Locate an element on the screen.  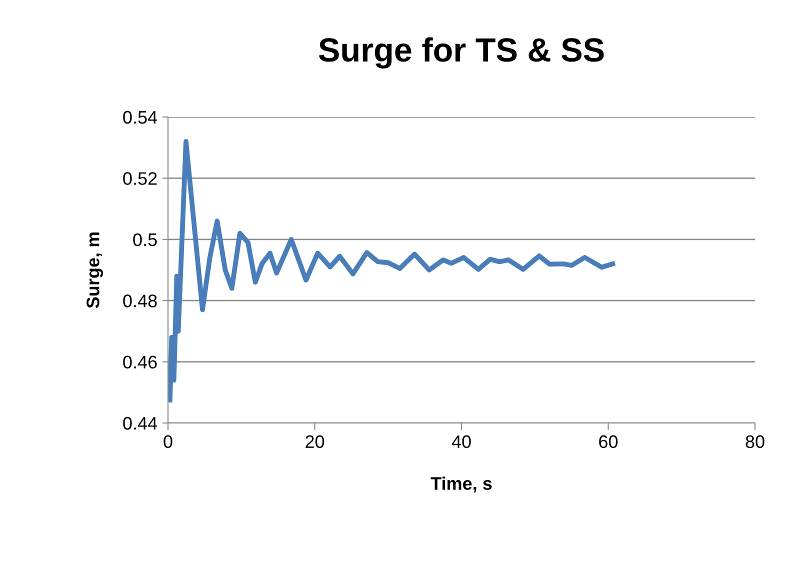
y-tick-label: 0.52 is located at coordinates (140, 178).